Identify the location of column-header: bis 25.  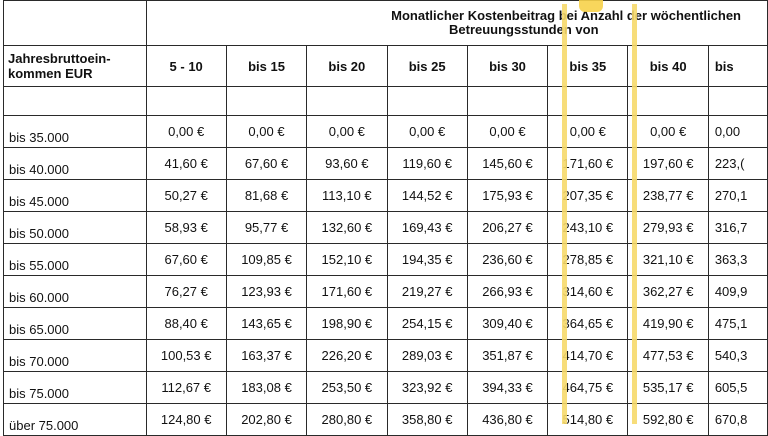
(427, 66).